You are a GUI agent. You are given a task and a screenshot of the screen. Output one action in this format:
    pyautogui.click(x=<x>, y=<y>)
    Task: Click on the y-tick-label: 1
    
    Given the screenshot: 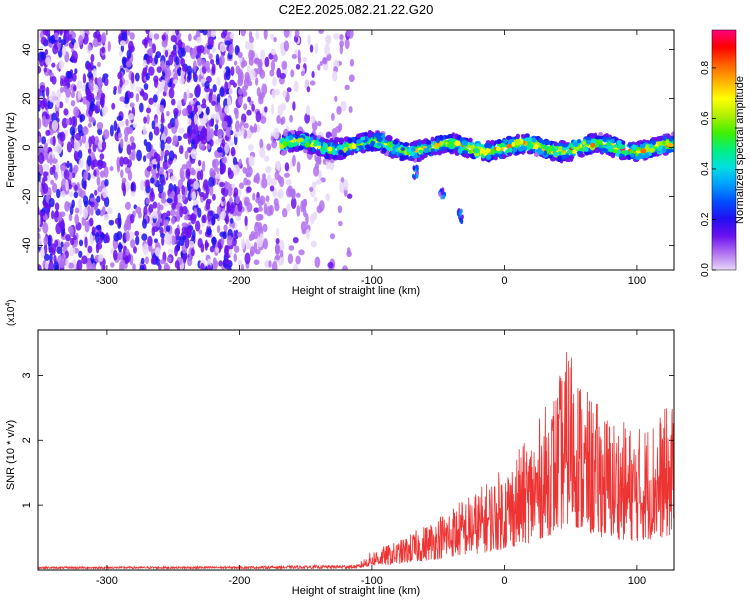 What is the action you would take?
    pyautogui.click(x=27, y=505)
    